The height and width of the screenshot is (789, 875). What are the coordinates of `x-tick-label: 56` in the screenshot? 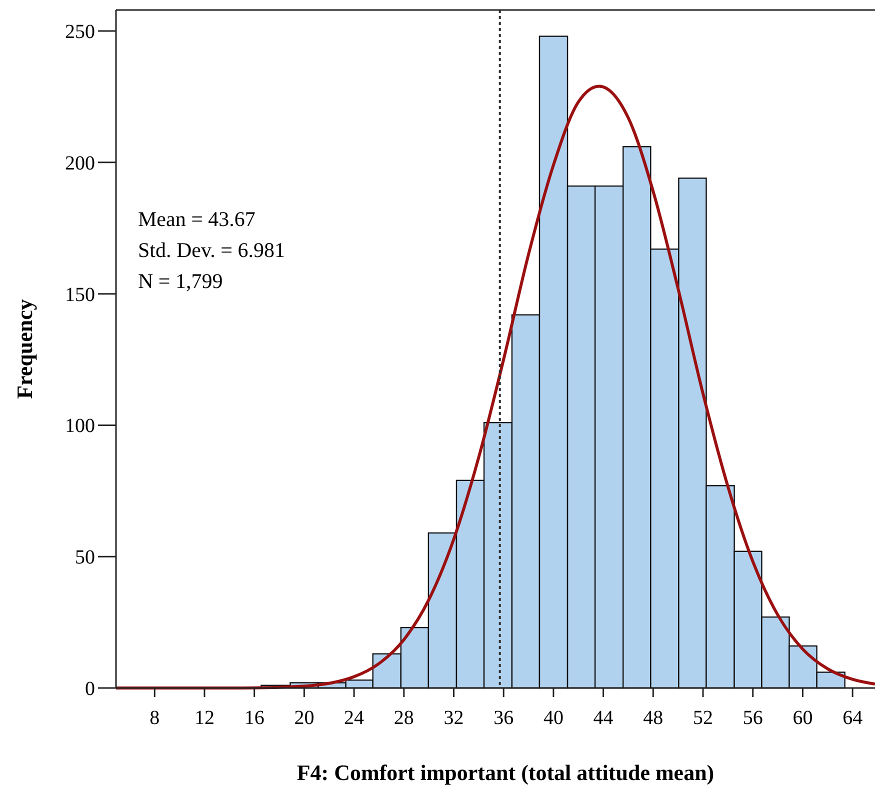 It's located at (752, 718).